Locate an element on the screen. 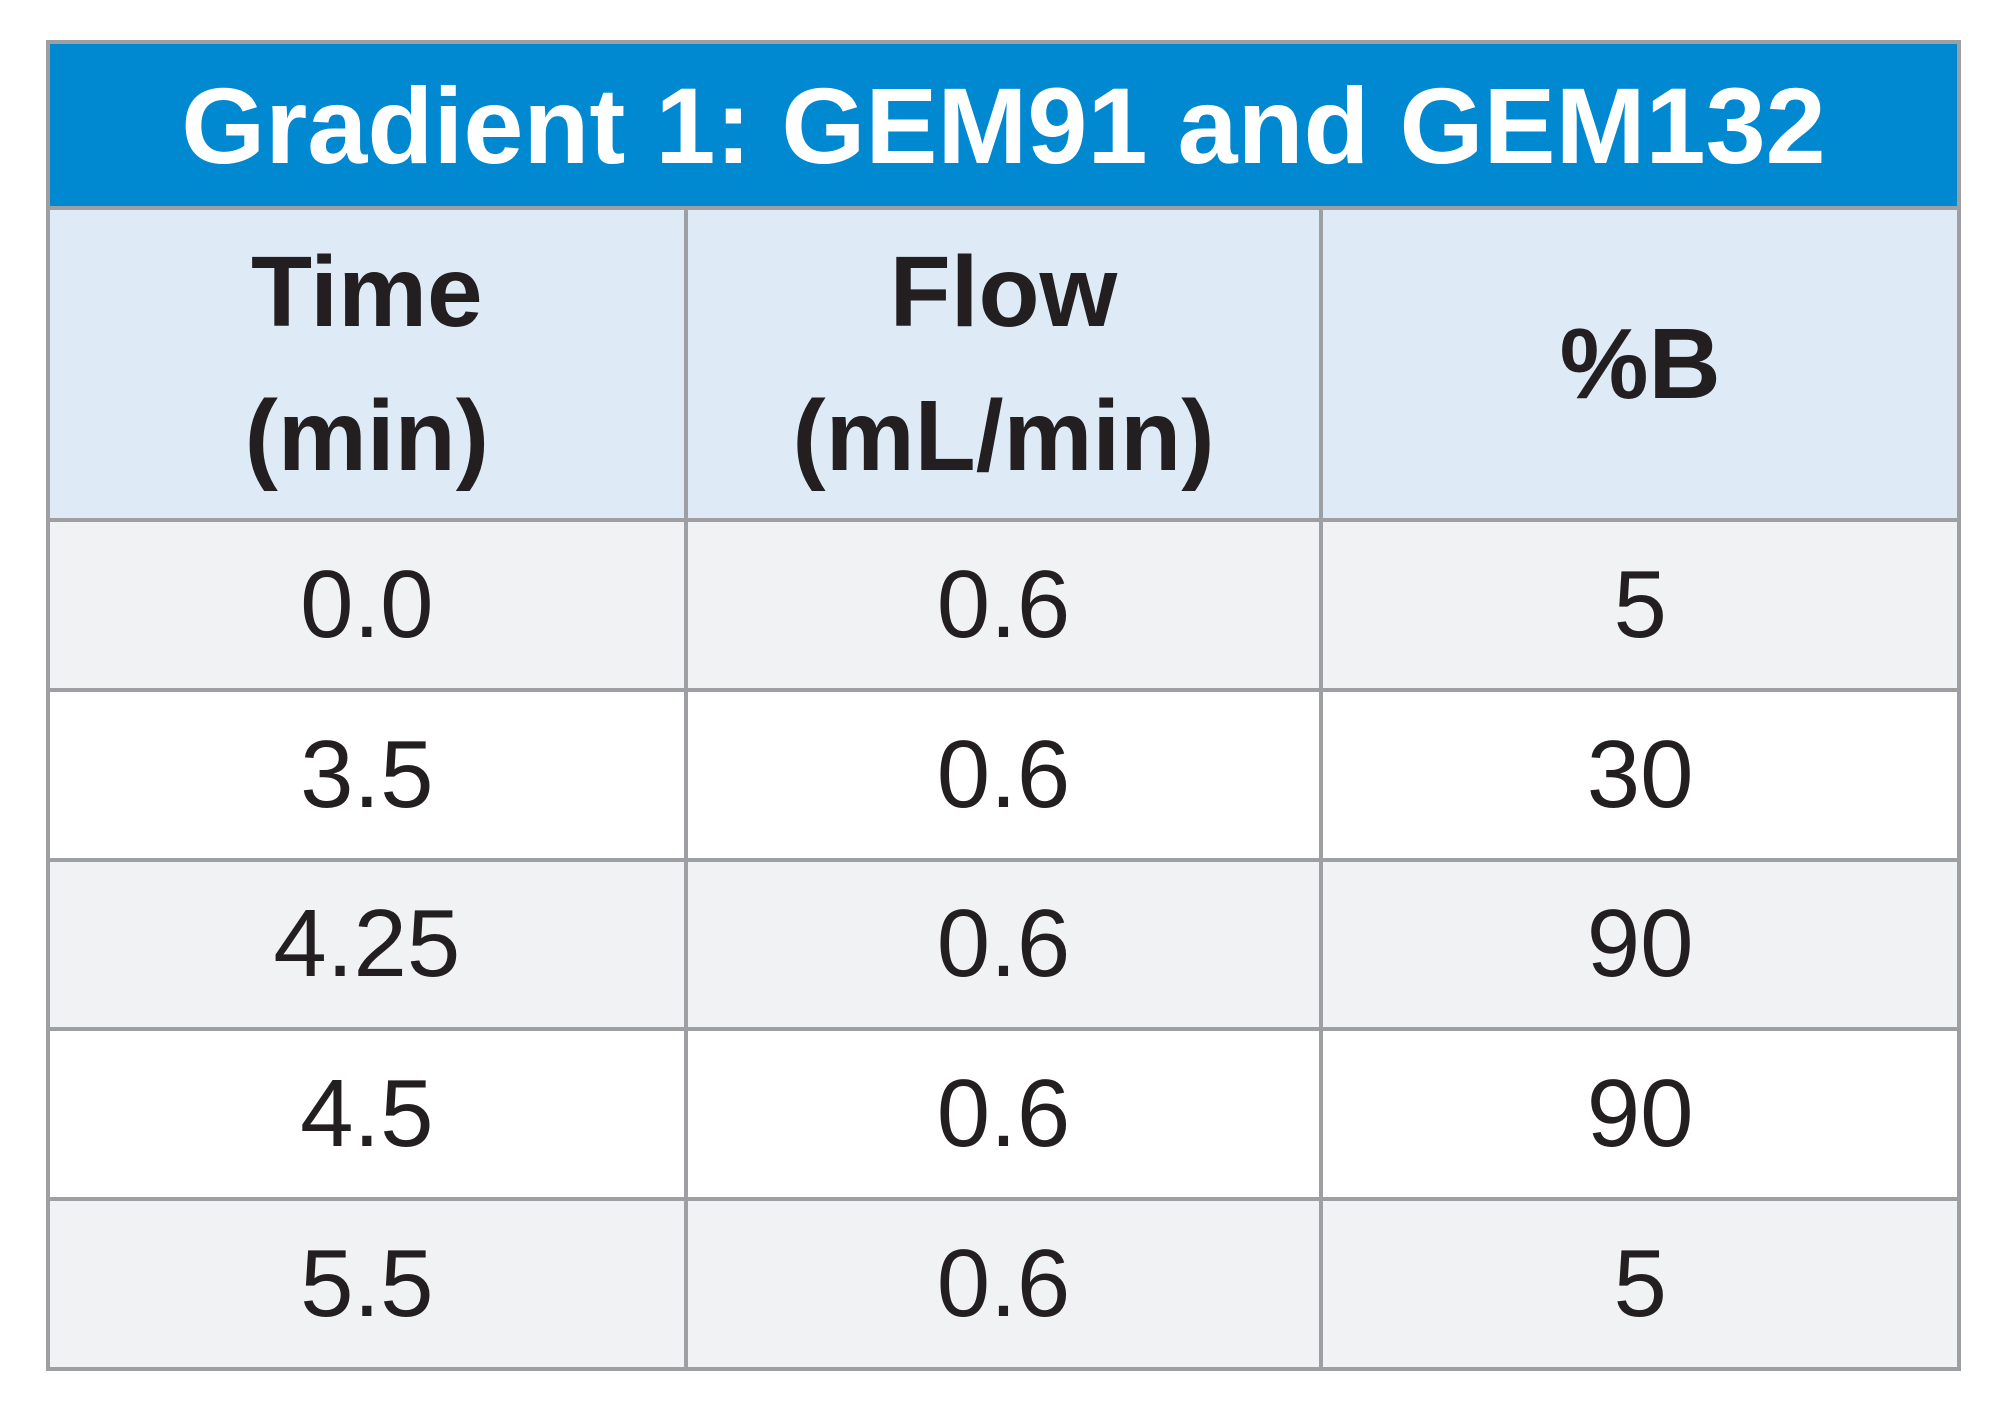 This screenshot has height=1426, width=2000. column-header-flow-label: Flow is located at coordinates (1003, 292).